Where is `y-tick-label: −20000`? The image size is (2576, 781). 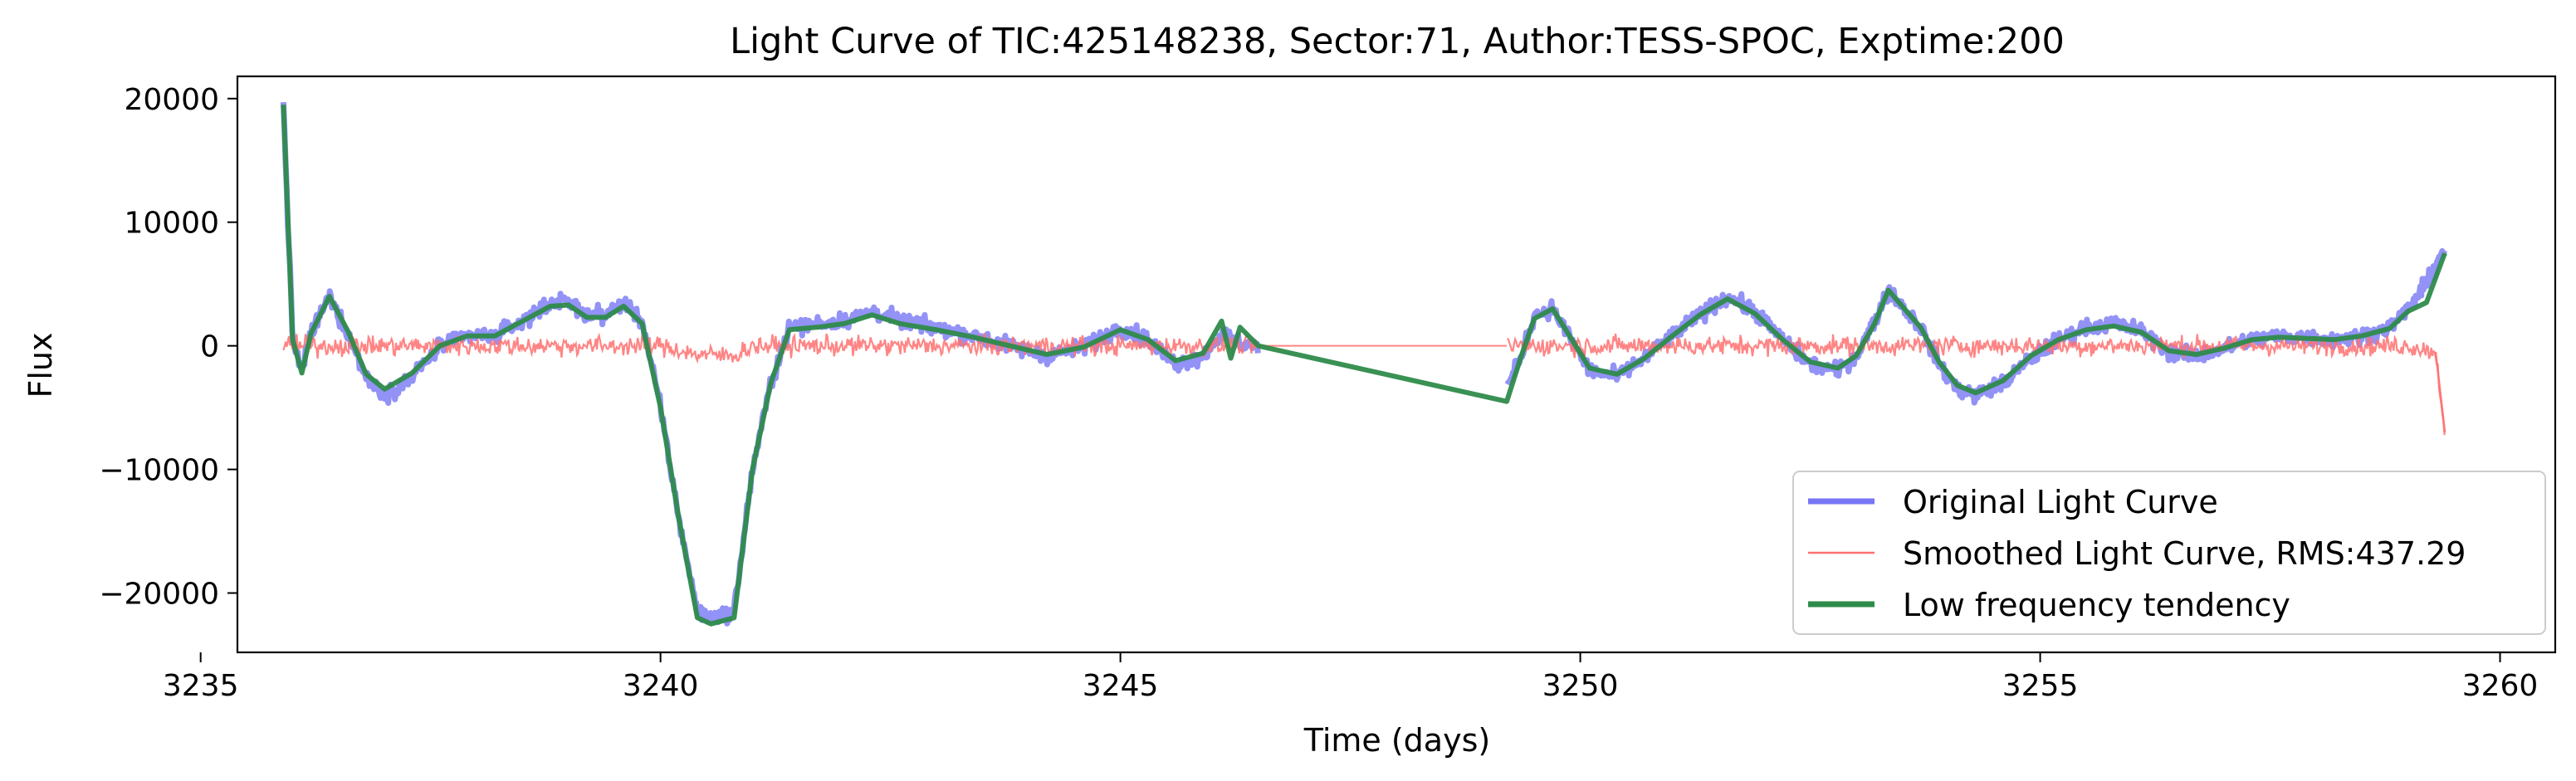 y-tick-label: −20000 is located at coordinates (159, 595).